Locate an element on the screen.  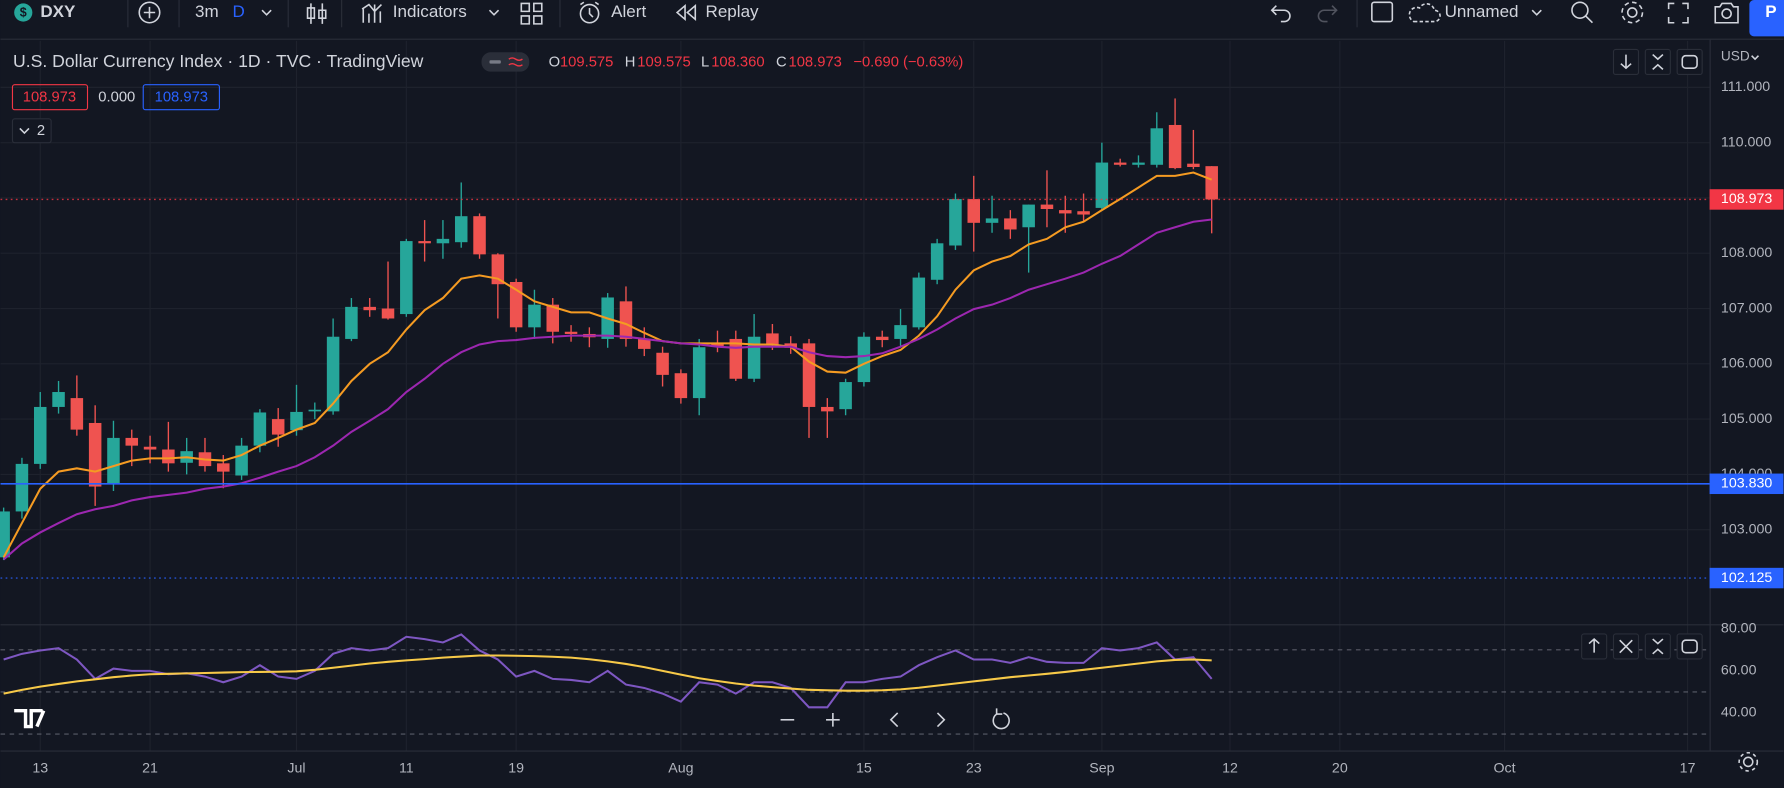
x-tick-label: 12 is located at coordinates (1230, 768).